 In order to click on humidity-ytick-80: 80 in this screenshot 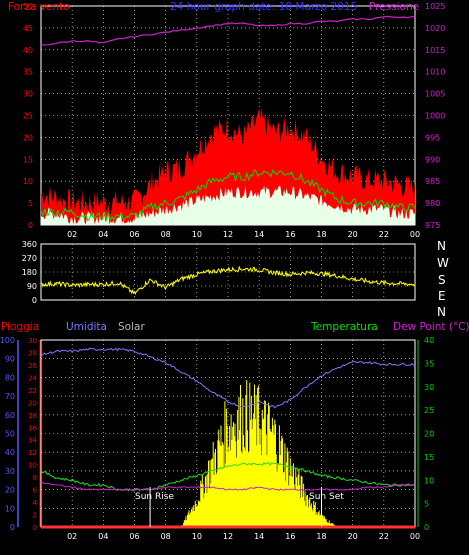, I will do `click(10, 377)`.